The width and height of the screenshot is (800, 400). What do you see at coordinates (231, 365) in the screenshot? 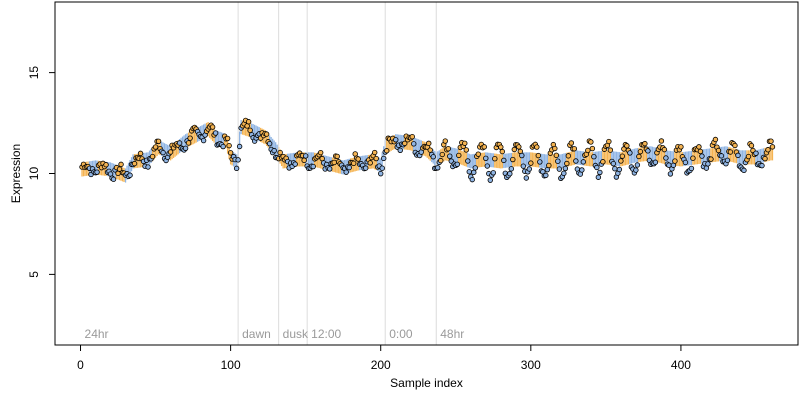
I see `x-tick-label: 100` at bounding box center [231, 365].